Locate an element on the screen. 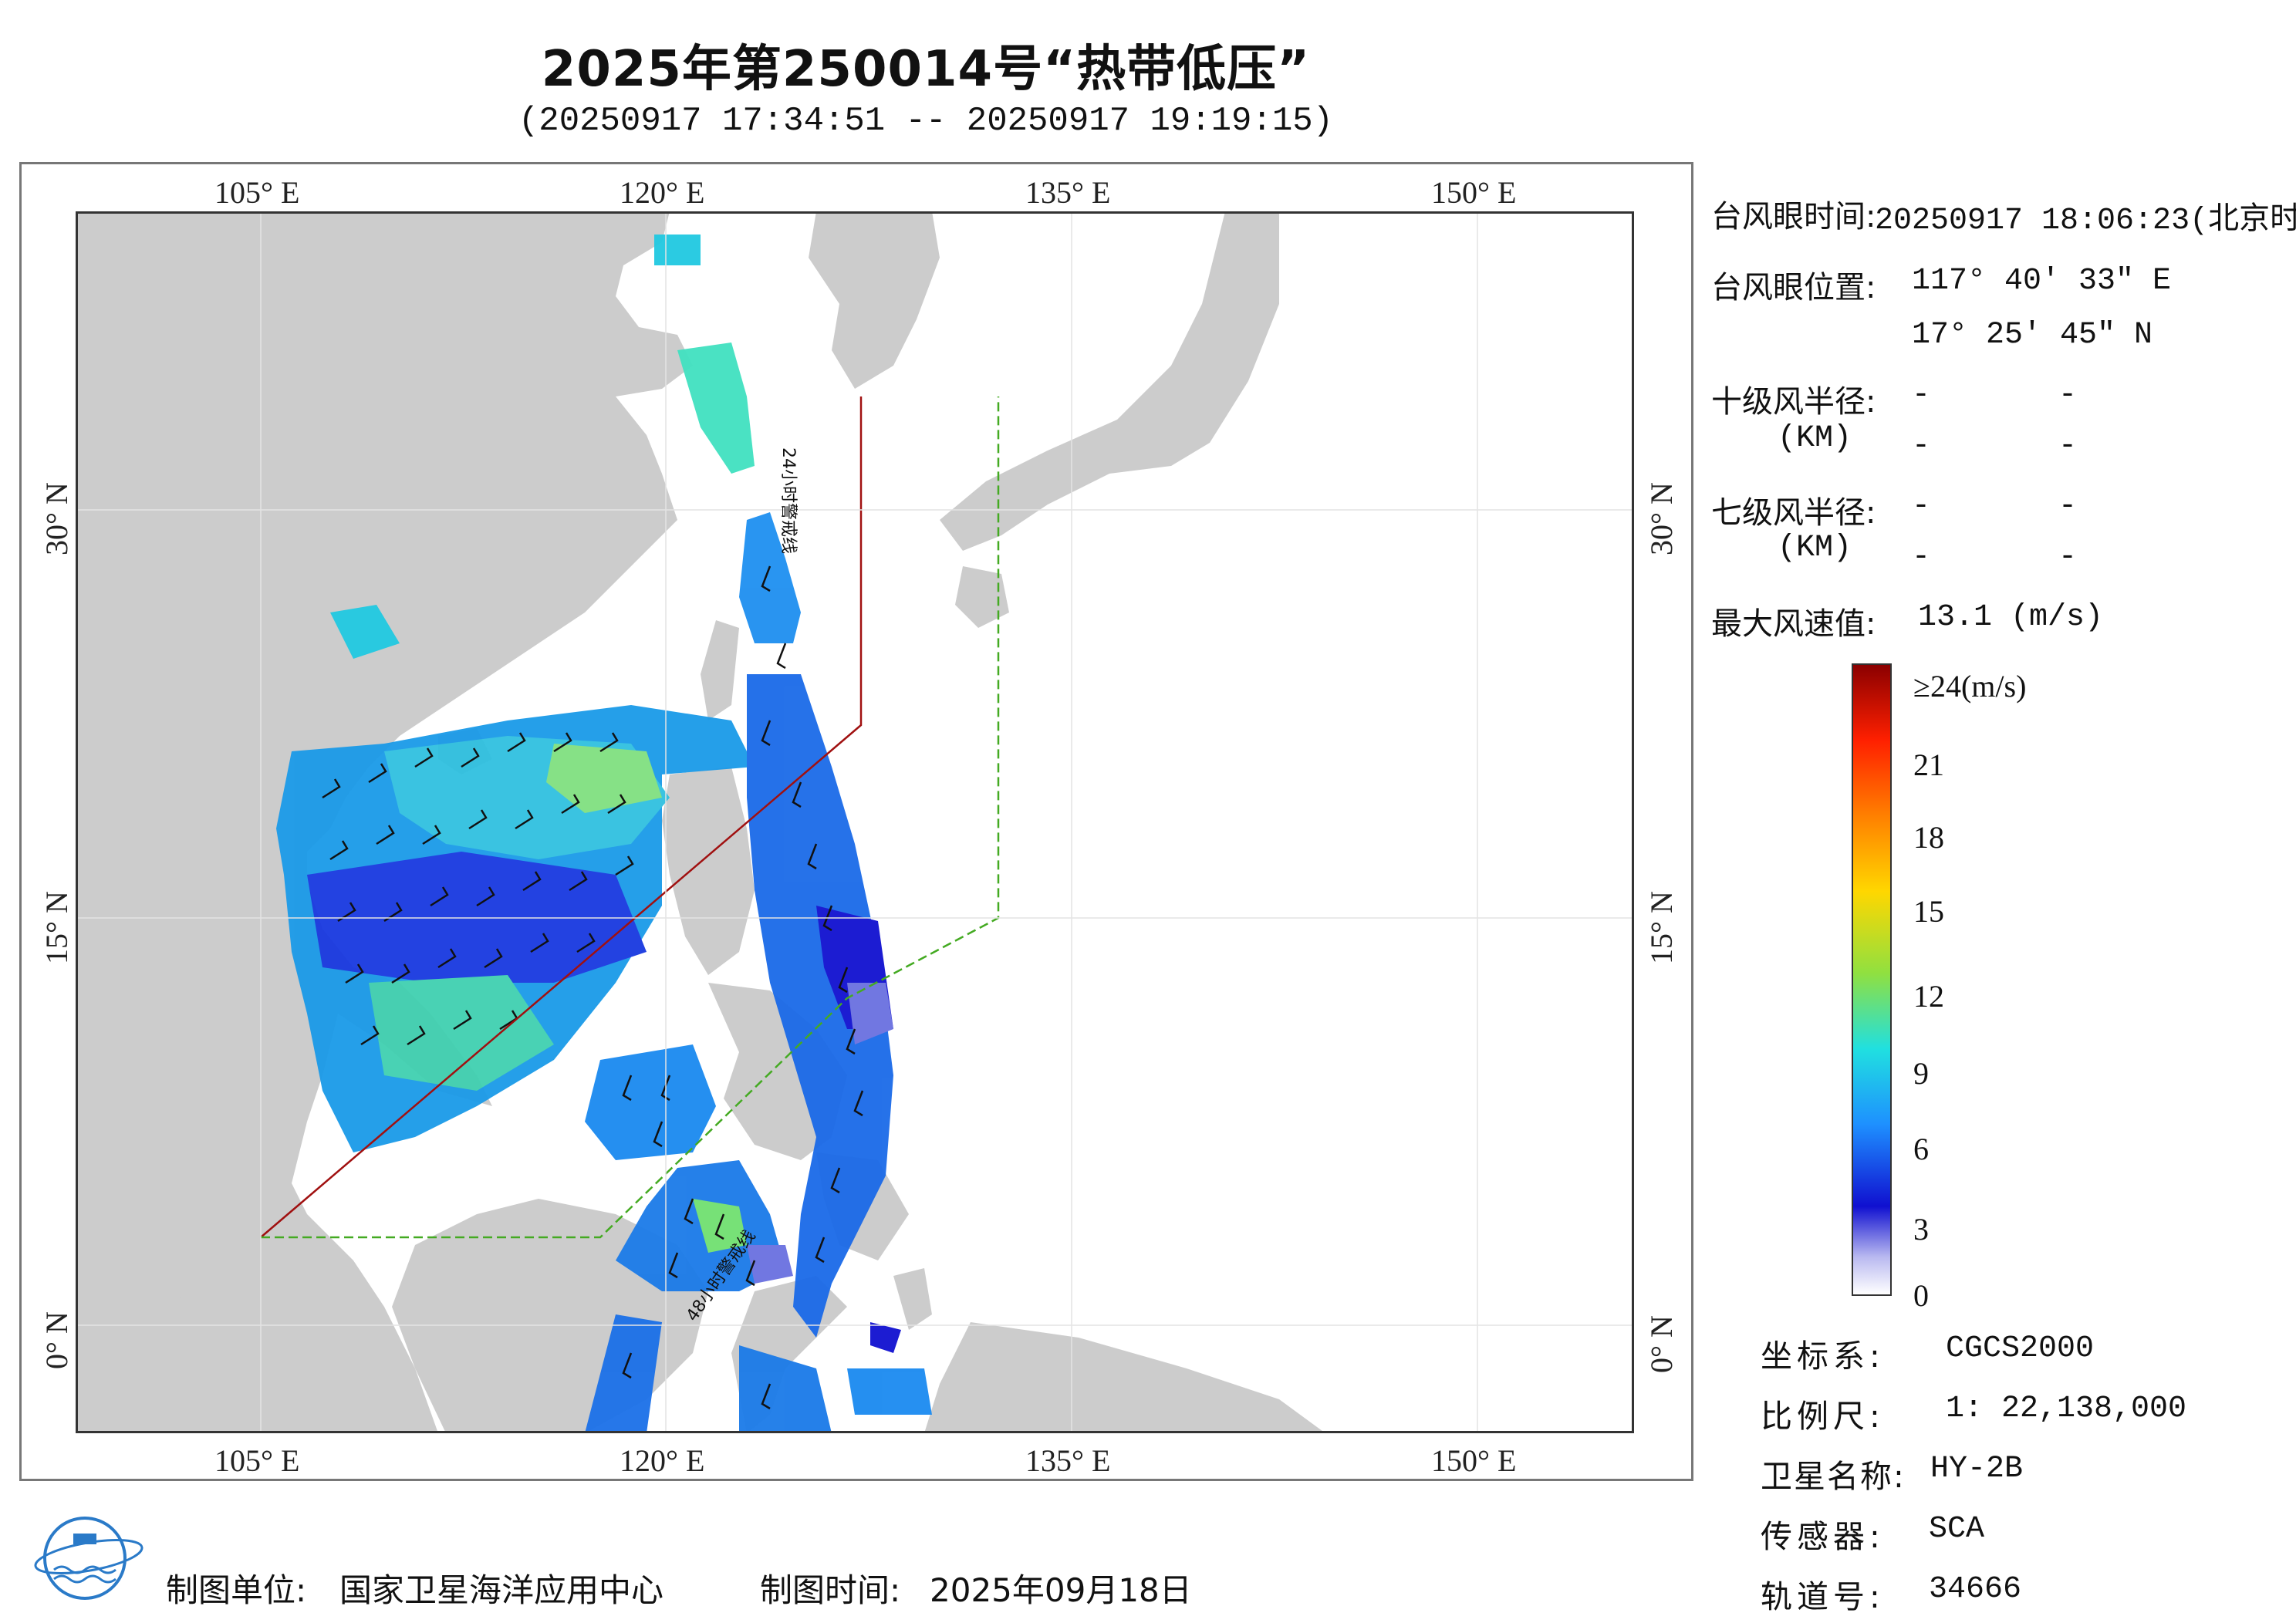 The image size is (2296, 1623). r10-value-3: - is located at coordinates (1921, 446).